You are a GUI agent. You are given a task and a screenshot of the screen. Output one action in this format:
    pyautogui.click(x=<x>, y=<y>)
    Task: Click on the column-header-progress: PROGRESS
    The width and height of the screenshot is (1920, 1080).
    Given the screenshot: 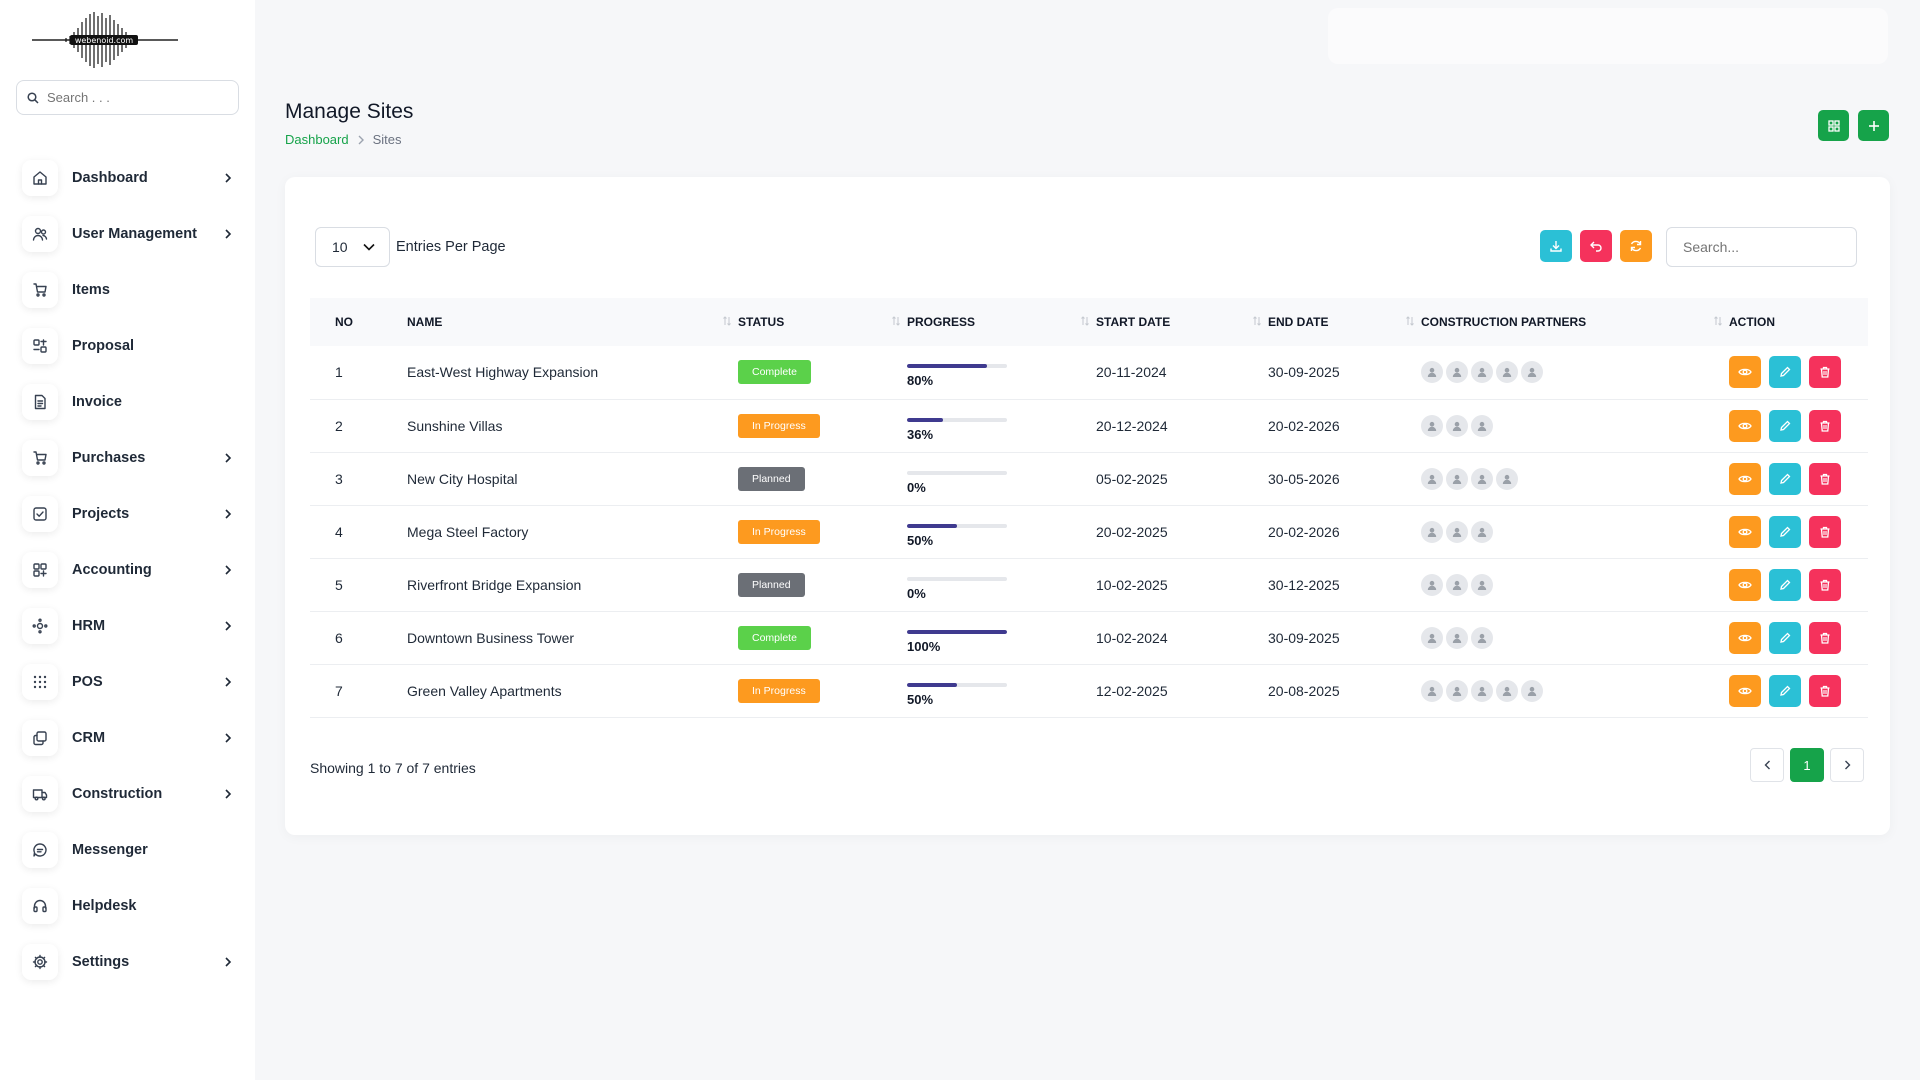 What is the action you would take?
    pyautogui.click(x=1001, y=322)
    